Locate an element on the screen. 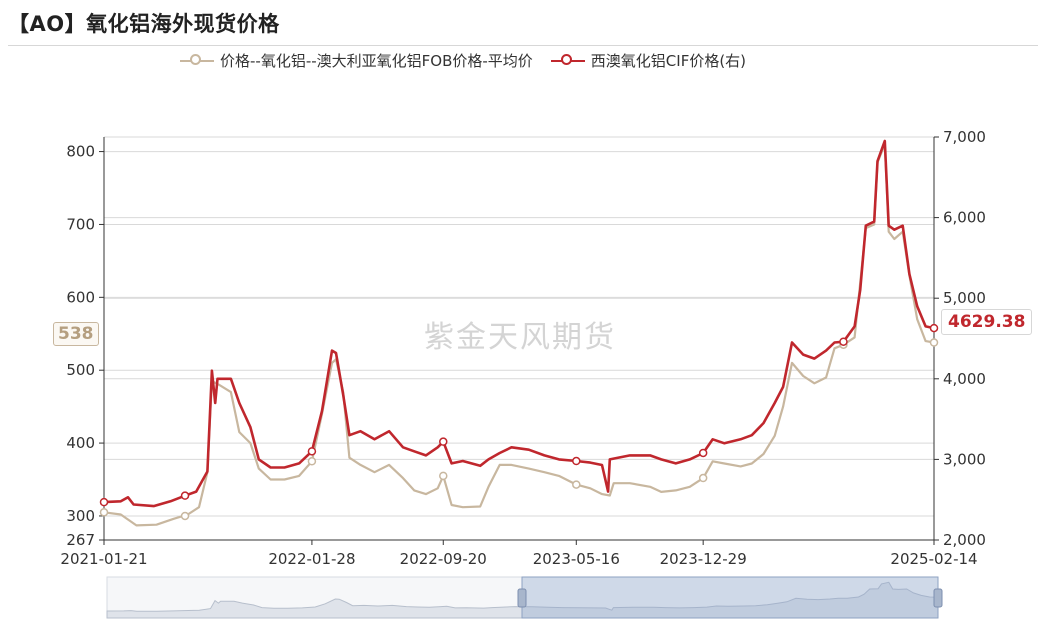 The height and width of the screenshot is (631, 1042). x-tick-label-2025-02-14: 2025-02-14 is located at coordinates (933, 559).